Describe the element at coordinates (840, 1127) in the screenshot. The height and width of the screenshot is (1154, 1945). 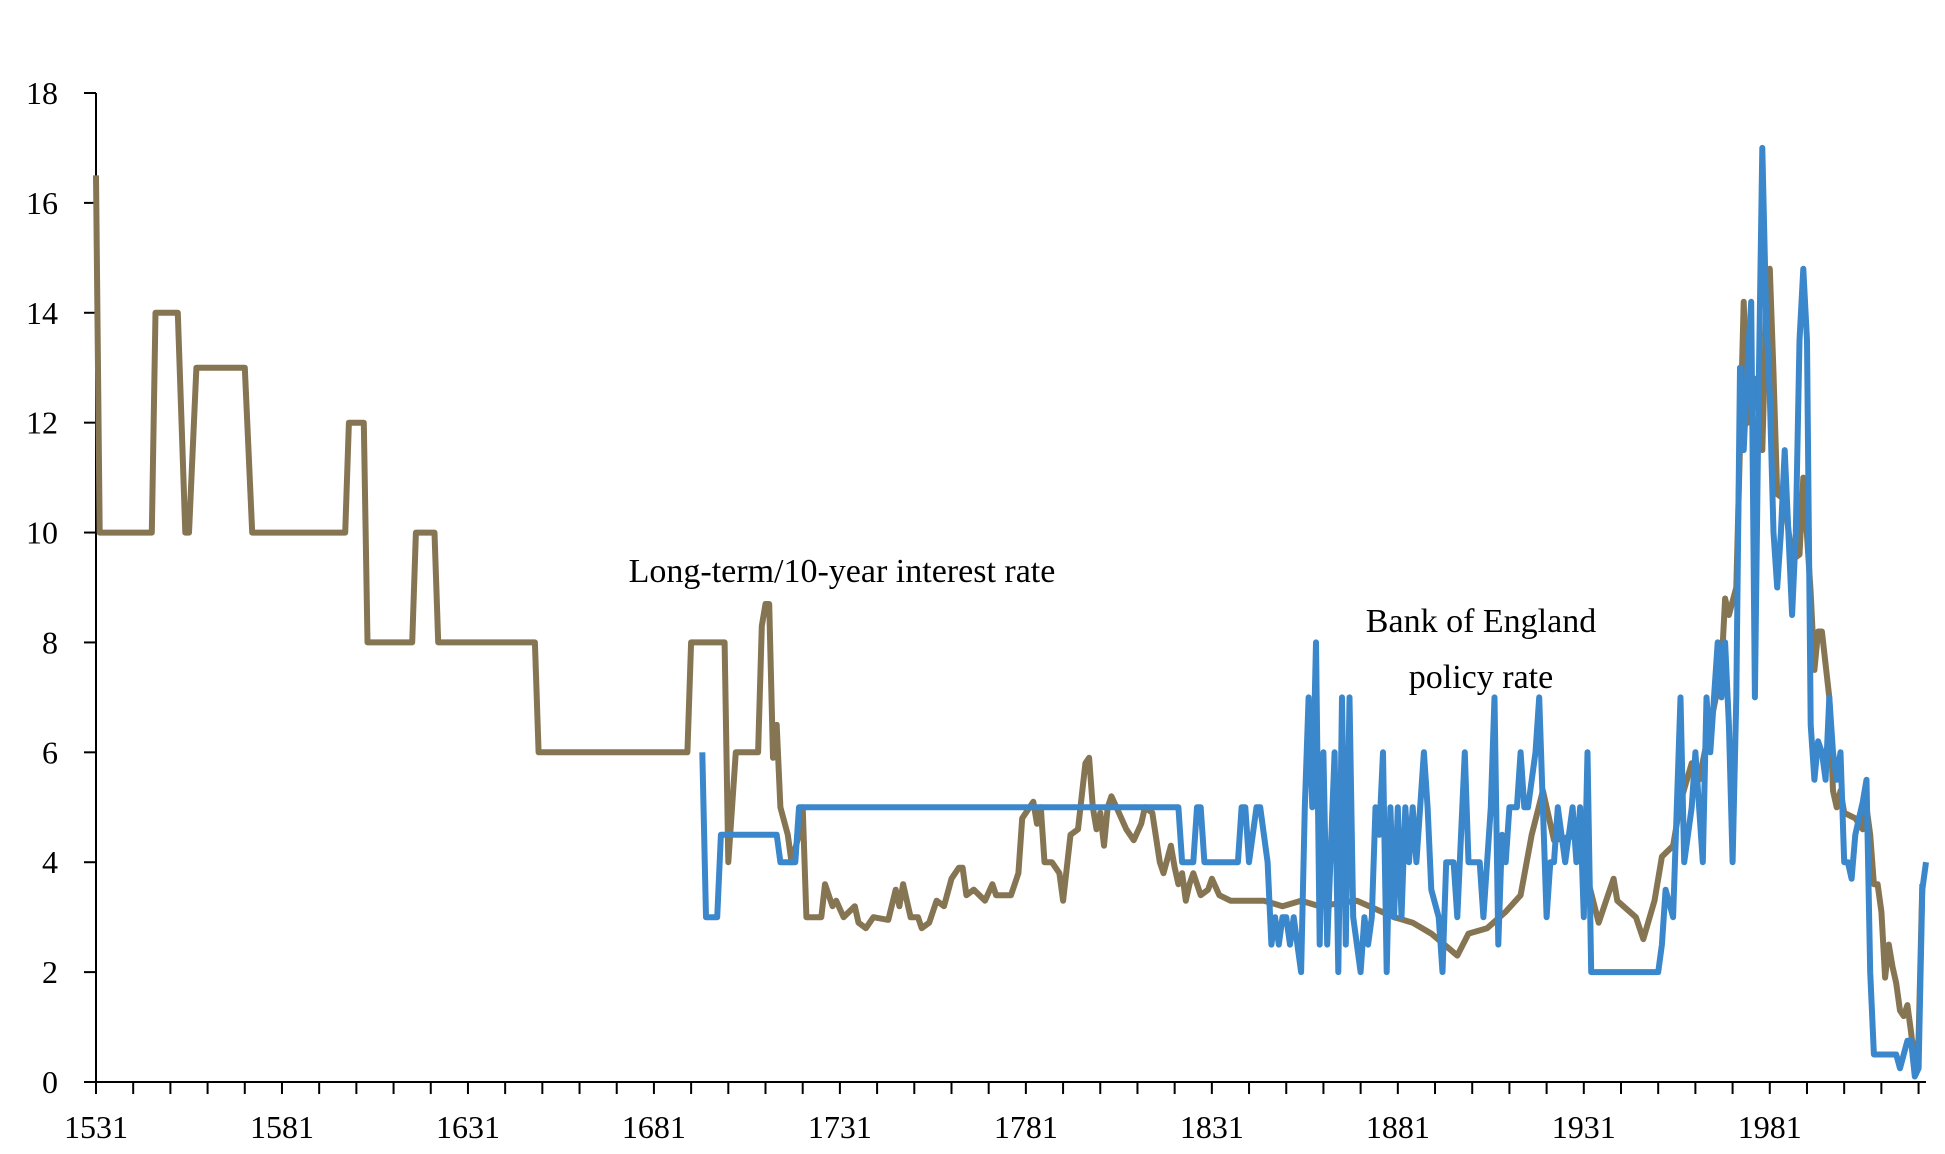
I see `x-tick-label: 1731` at that location.